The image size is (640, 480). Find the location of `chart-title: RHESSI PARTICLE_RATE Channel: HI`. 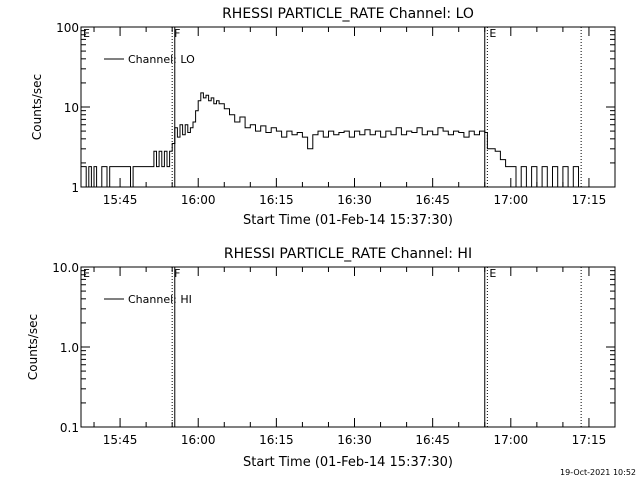

chart-title: RHESSI PARTICLE_RATE Channel: HI is located at coordinates (348, 254).